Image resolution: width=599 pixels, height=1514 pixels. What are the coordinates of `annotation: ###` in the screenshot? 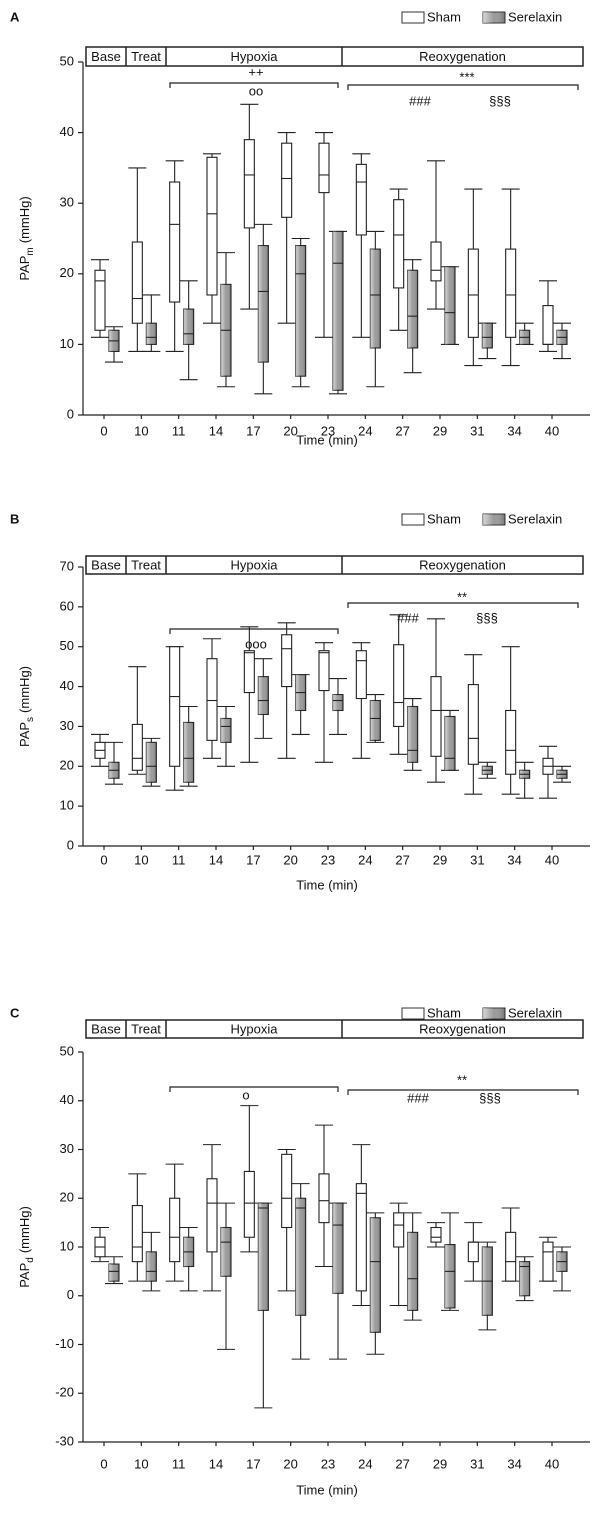 It's located at (408, 617).